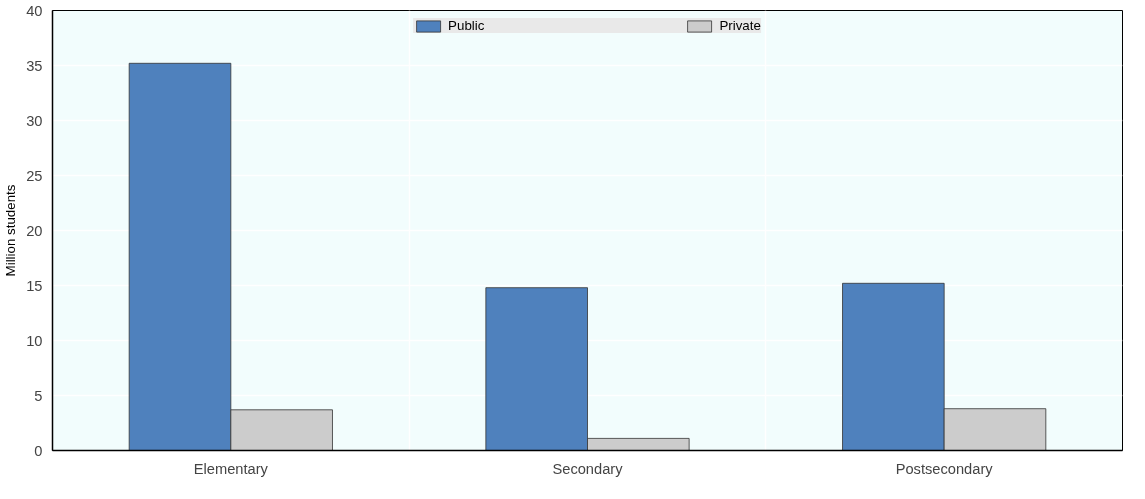  I want to click on y-tick-label: 35, so click(34, 65).